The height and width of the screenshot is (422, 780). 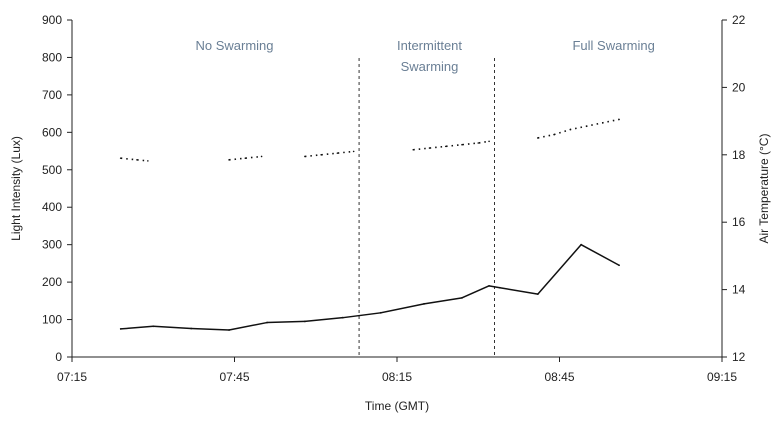 I want to click on right-y-tick-label: 14, so click(x=739, y=290).